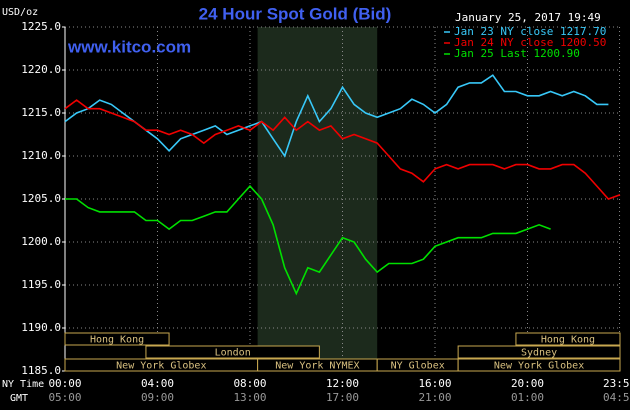 The width and height of the screenshot is (630, 410). Describe the element at coordinates (41, 284) in the screenshot. I see `y-tick-label: 1195.0` at that location.